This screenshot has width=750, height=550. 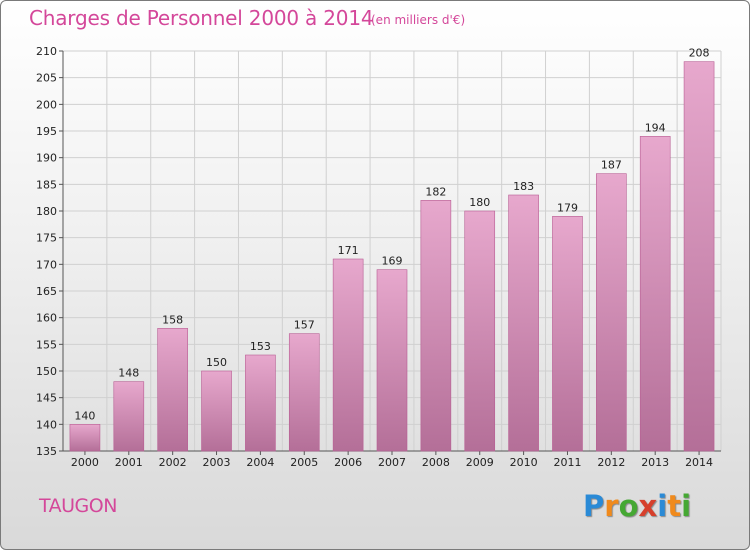 I want to click on chart-subtitle: (en milliers d'€), so click(x=418, y=20).